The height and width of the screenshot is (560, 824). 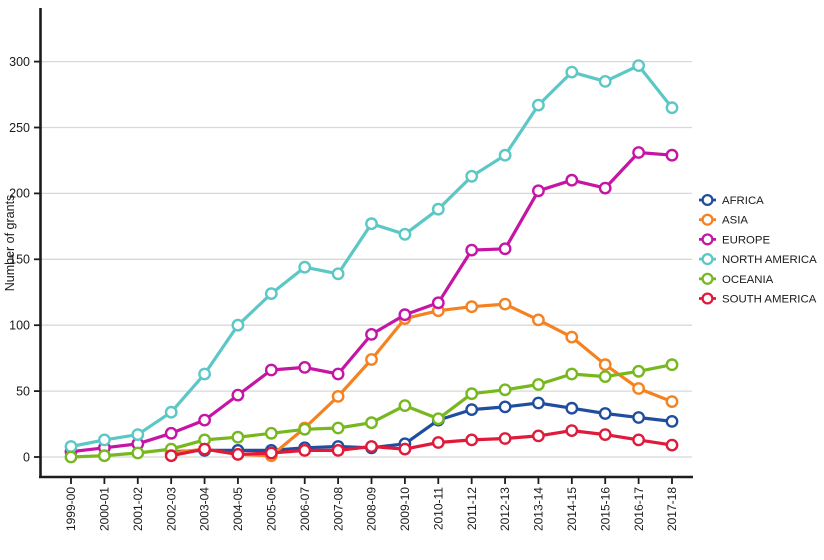 I want to click on x-tick-label: 2005-06, so click(x=272, y=509).